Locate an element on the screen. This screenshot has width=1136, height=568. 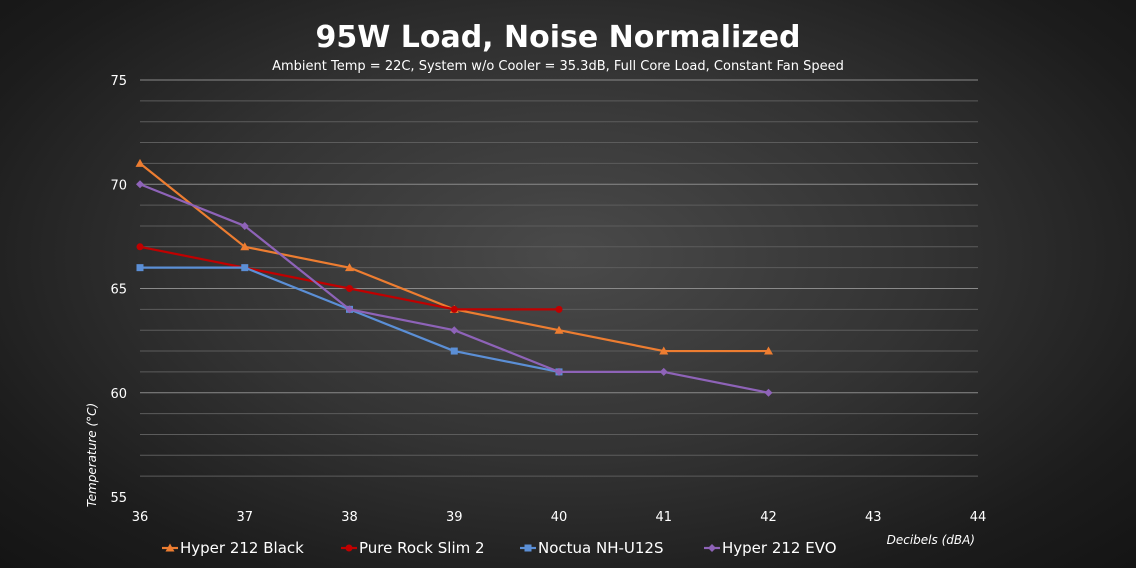
y-tick-label: 55 is located at coordinates (118, 498).